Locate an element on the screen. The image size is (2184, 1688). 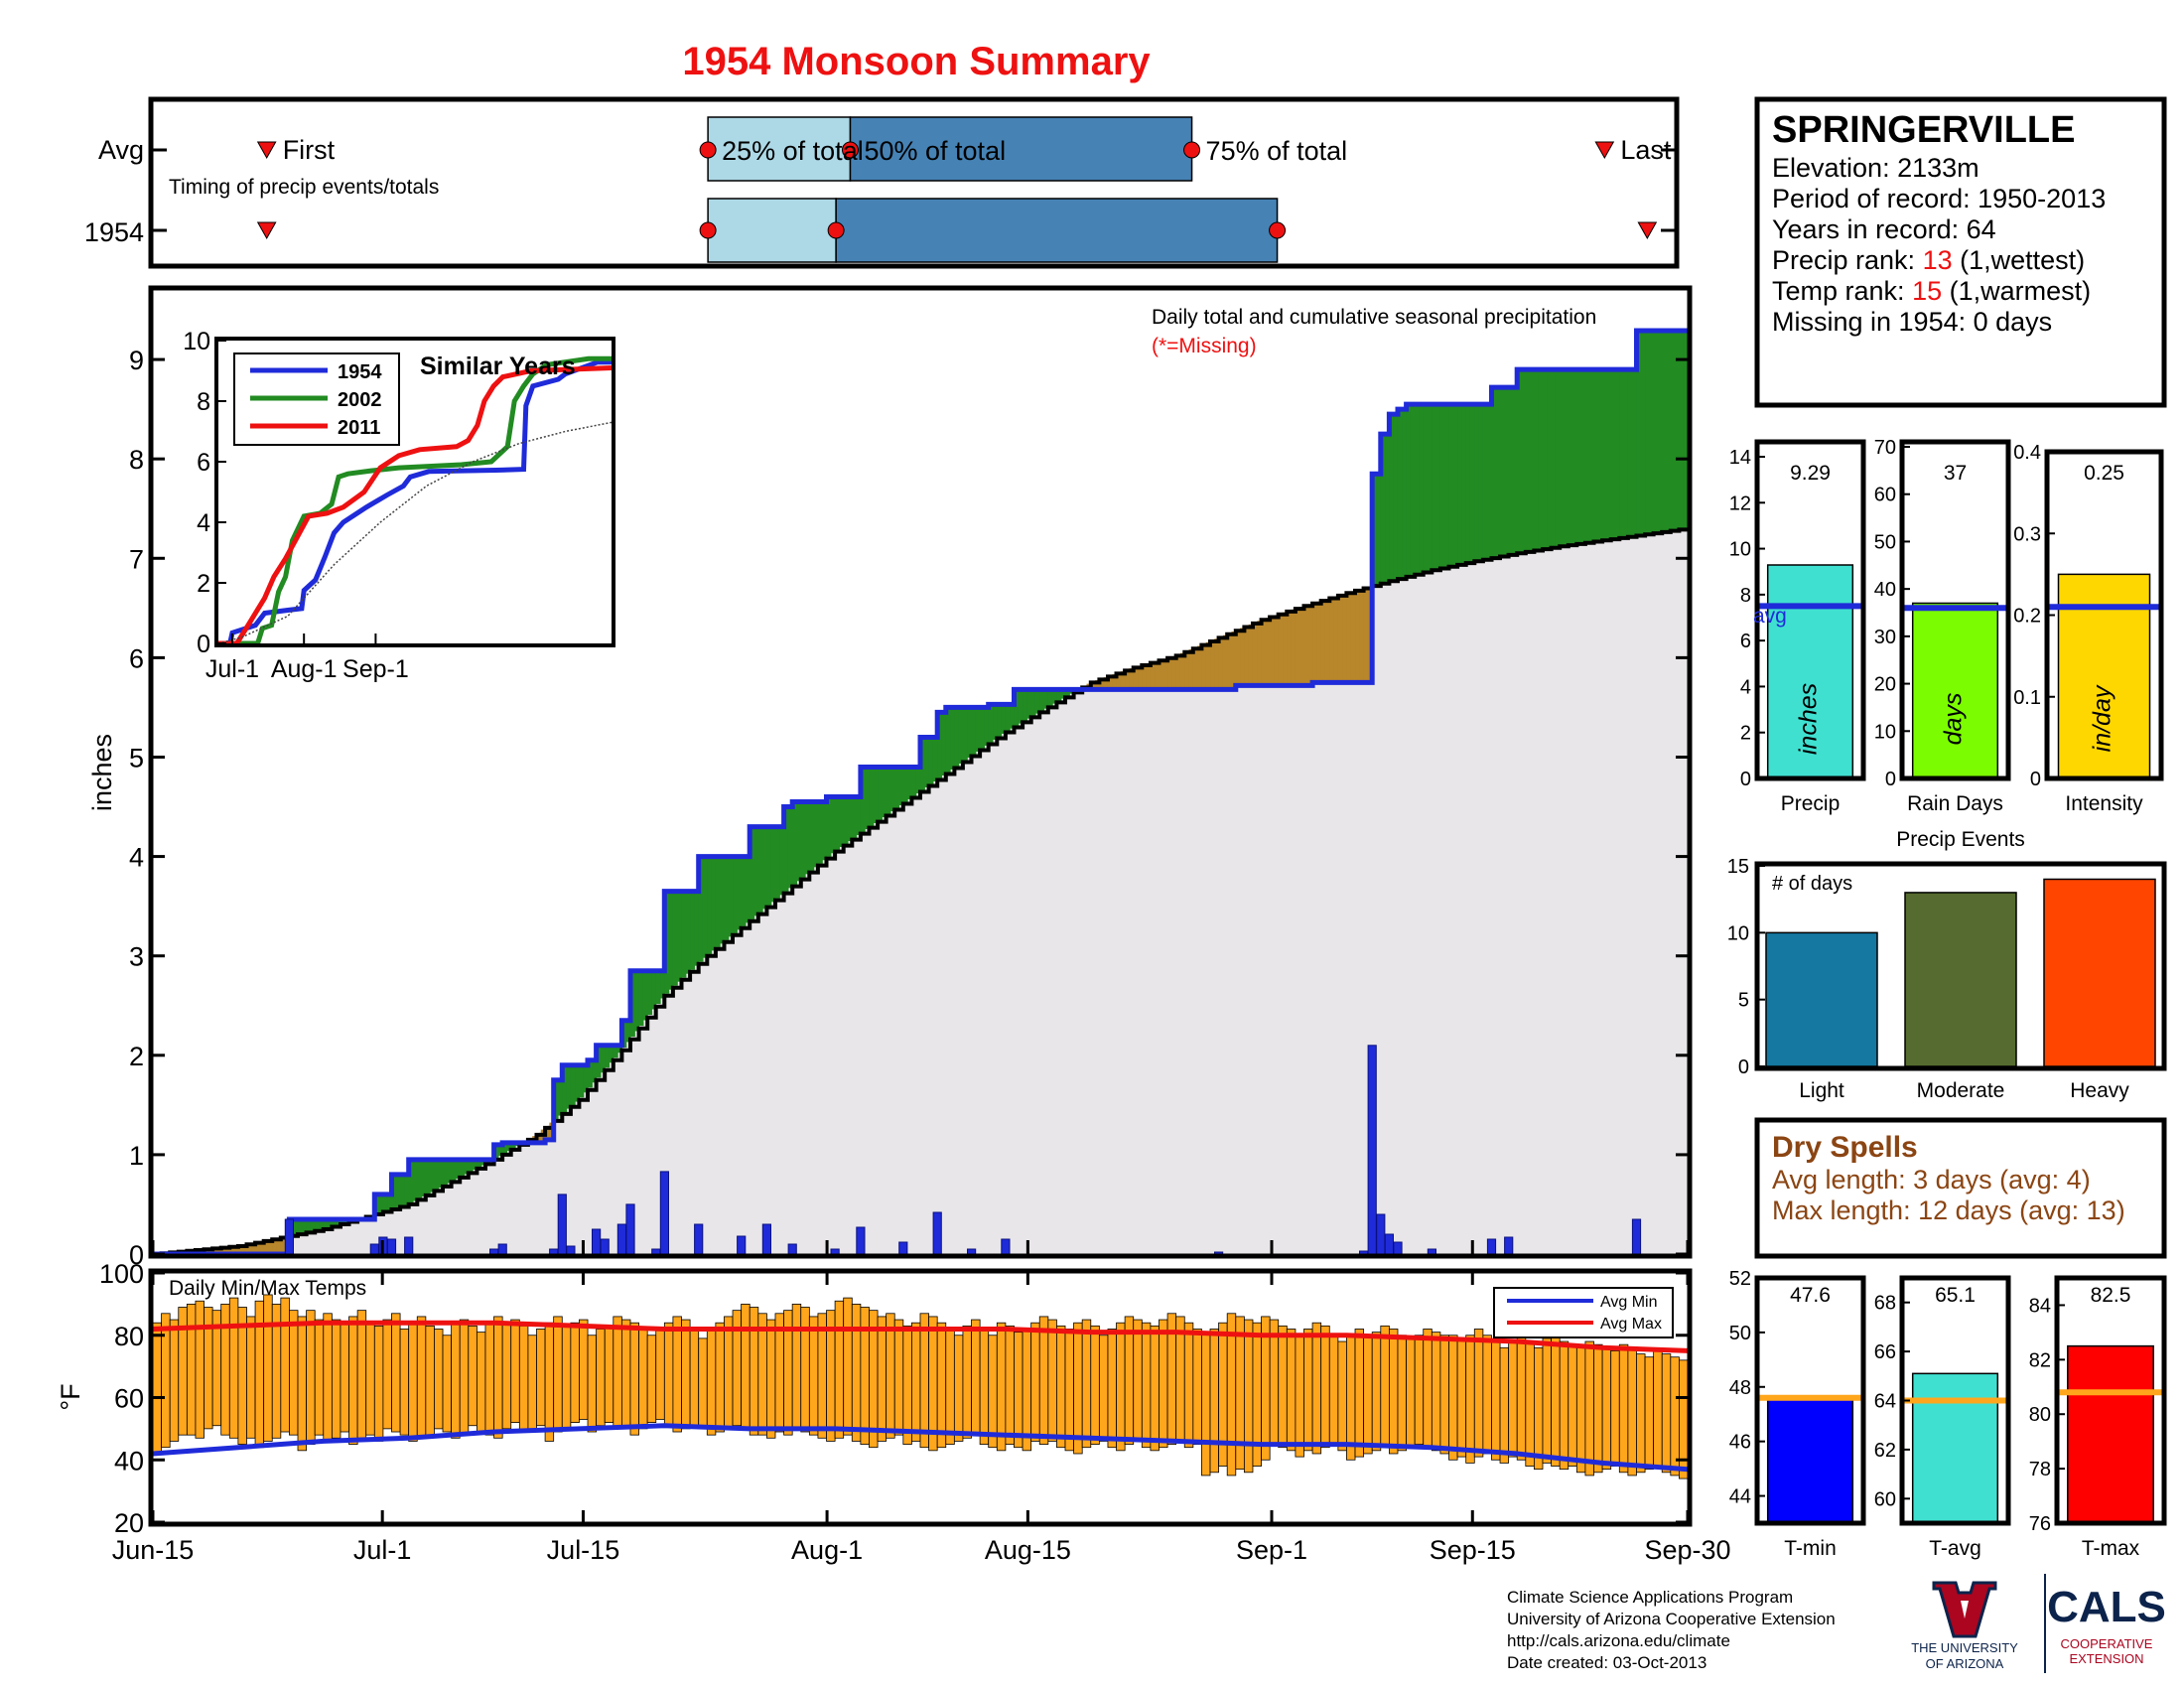
footer-line1: Climate Science Applications Program is located at coordinates (1650, 1597).